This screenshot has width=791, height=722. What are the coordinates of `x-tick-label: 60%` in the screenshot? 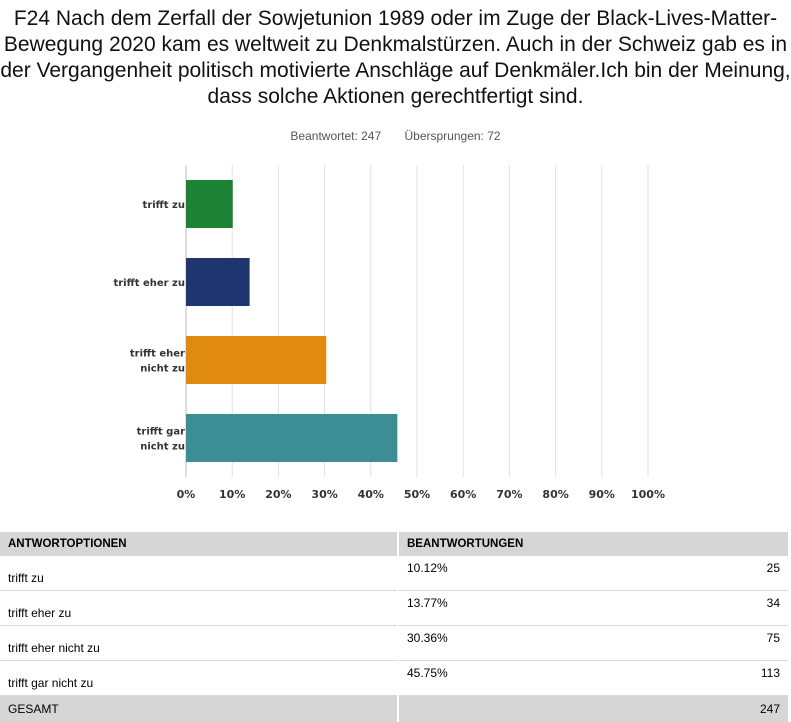 It's located at (463, 494).